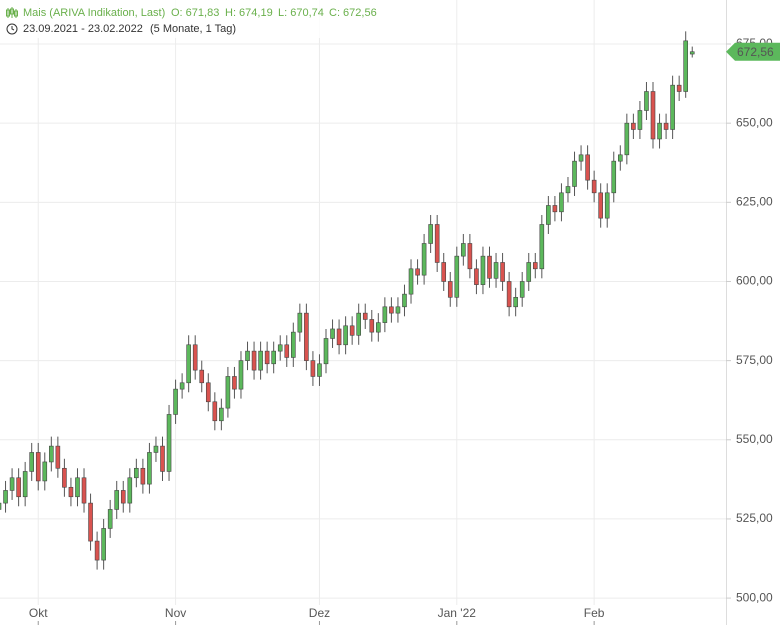  I want to click on period: (5 Monate, 1 Tag), so click(193, 29).